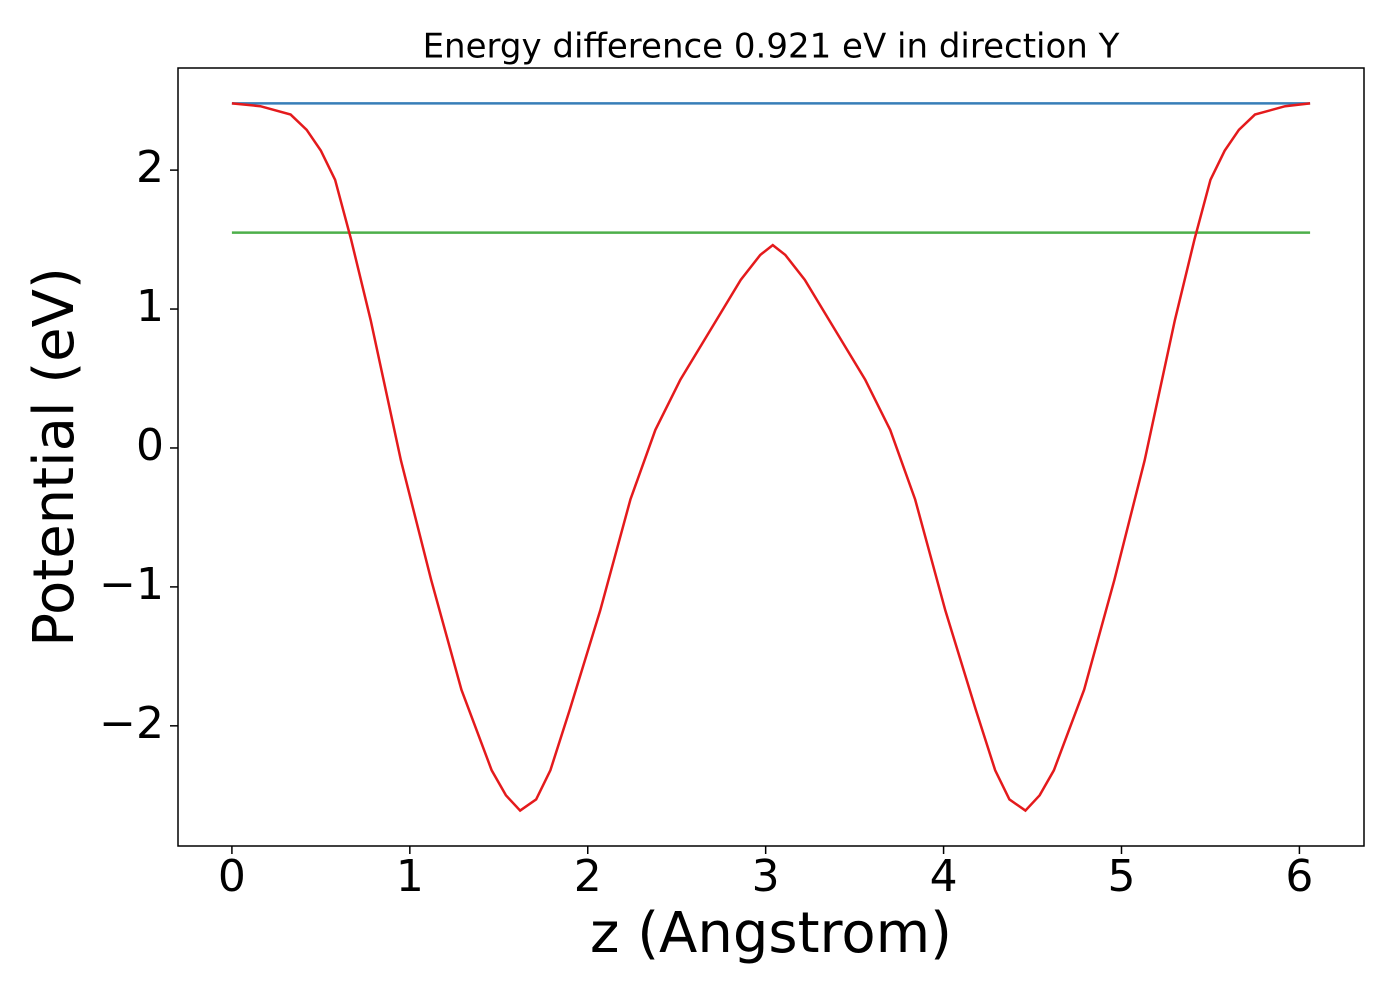  What do you see at coordinates (150, 306) in the screenshot?
I see `y-tick-label: 1` at bounding box center [150, 306].